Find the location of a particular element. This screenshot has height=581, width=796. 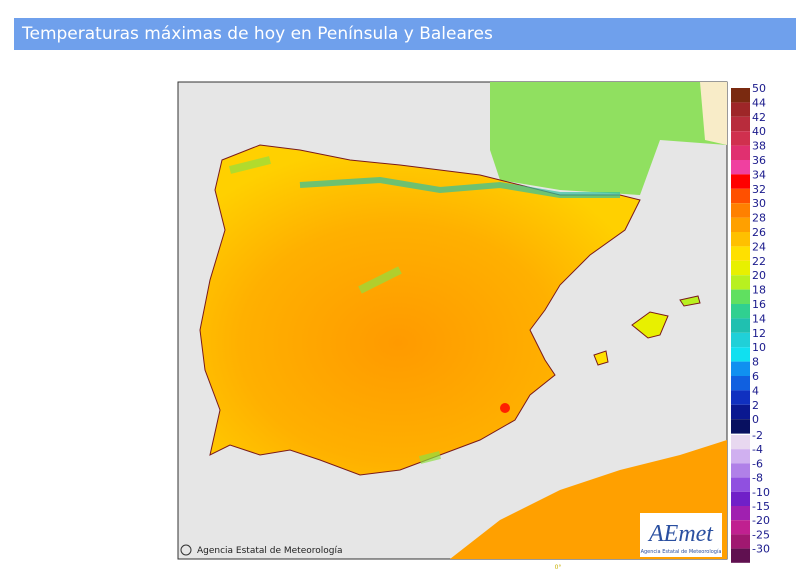

legend-label: 28 is located at coordinates (759, 218).